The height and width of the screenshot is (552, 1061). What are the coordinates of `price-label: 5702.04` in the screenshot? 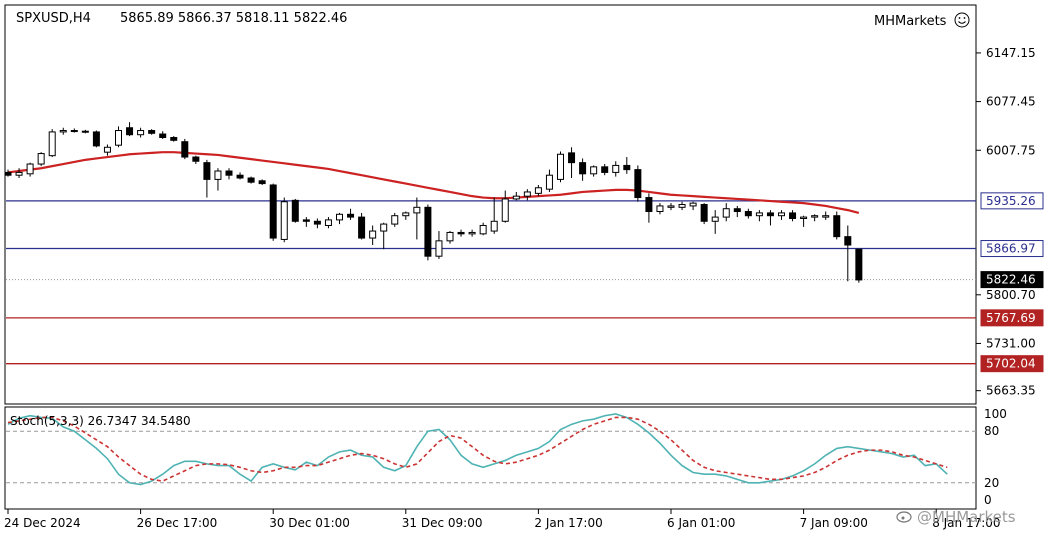 It's located at (1011, 364).